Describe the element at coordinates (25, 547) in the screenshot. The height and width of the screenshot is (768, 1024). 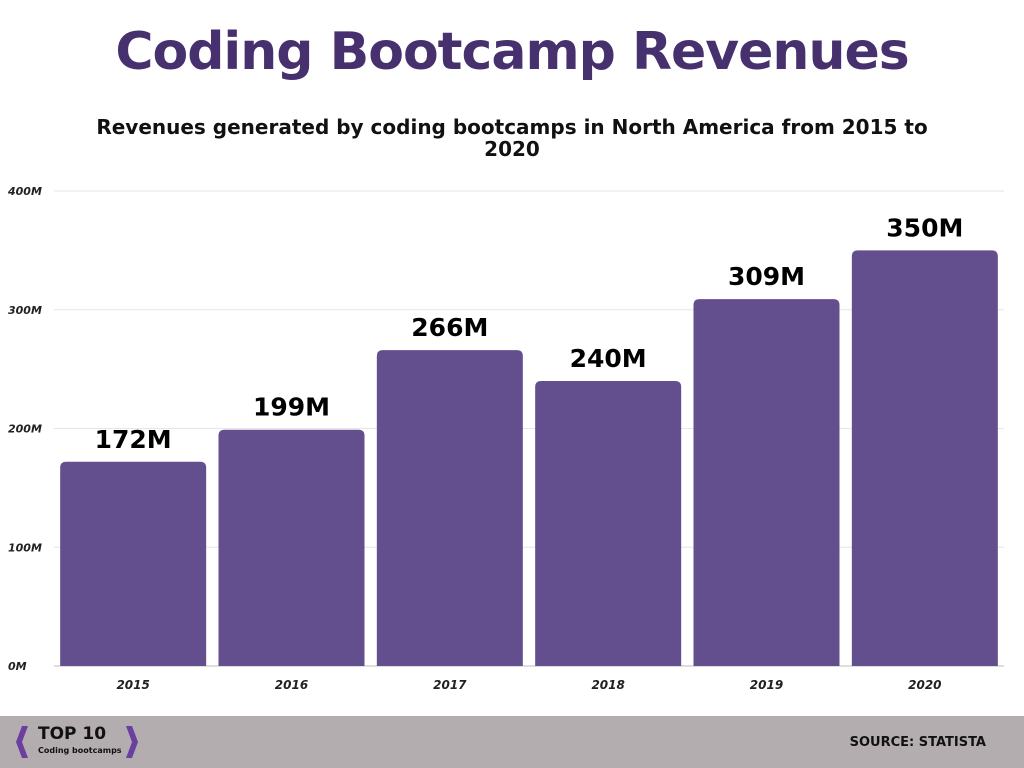
I see `y-tick-label: 100M` at that location.